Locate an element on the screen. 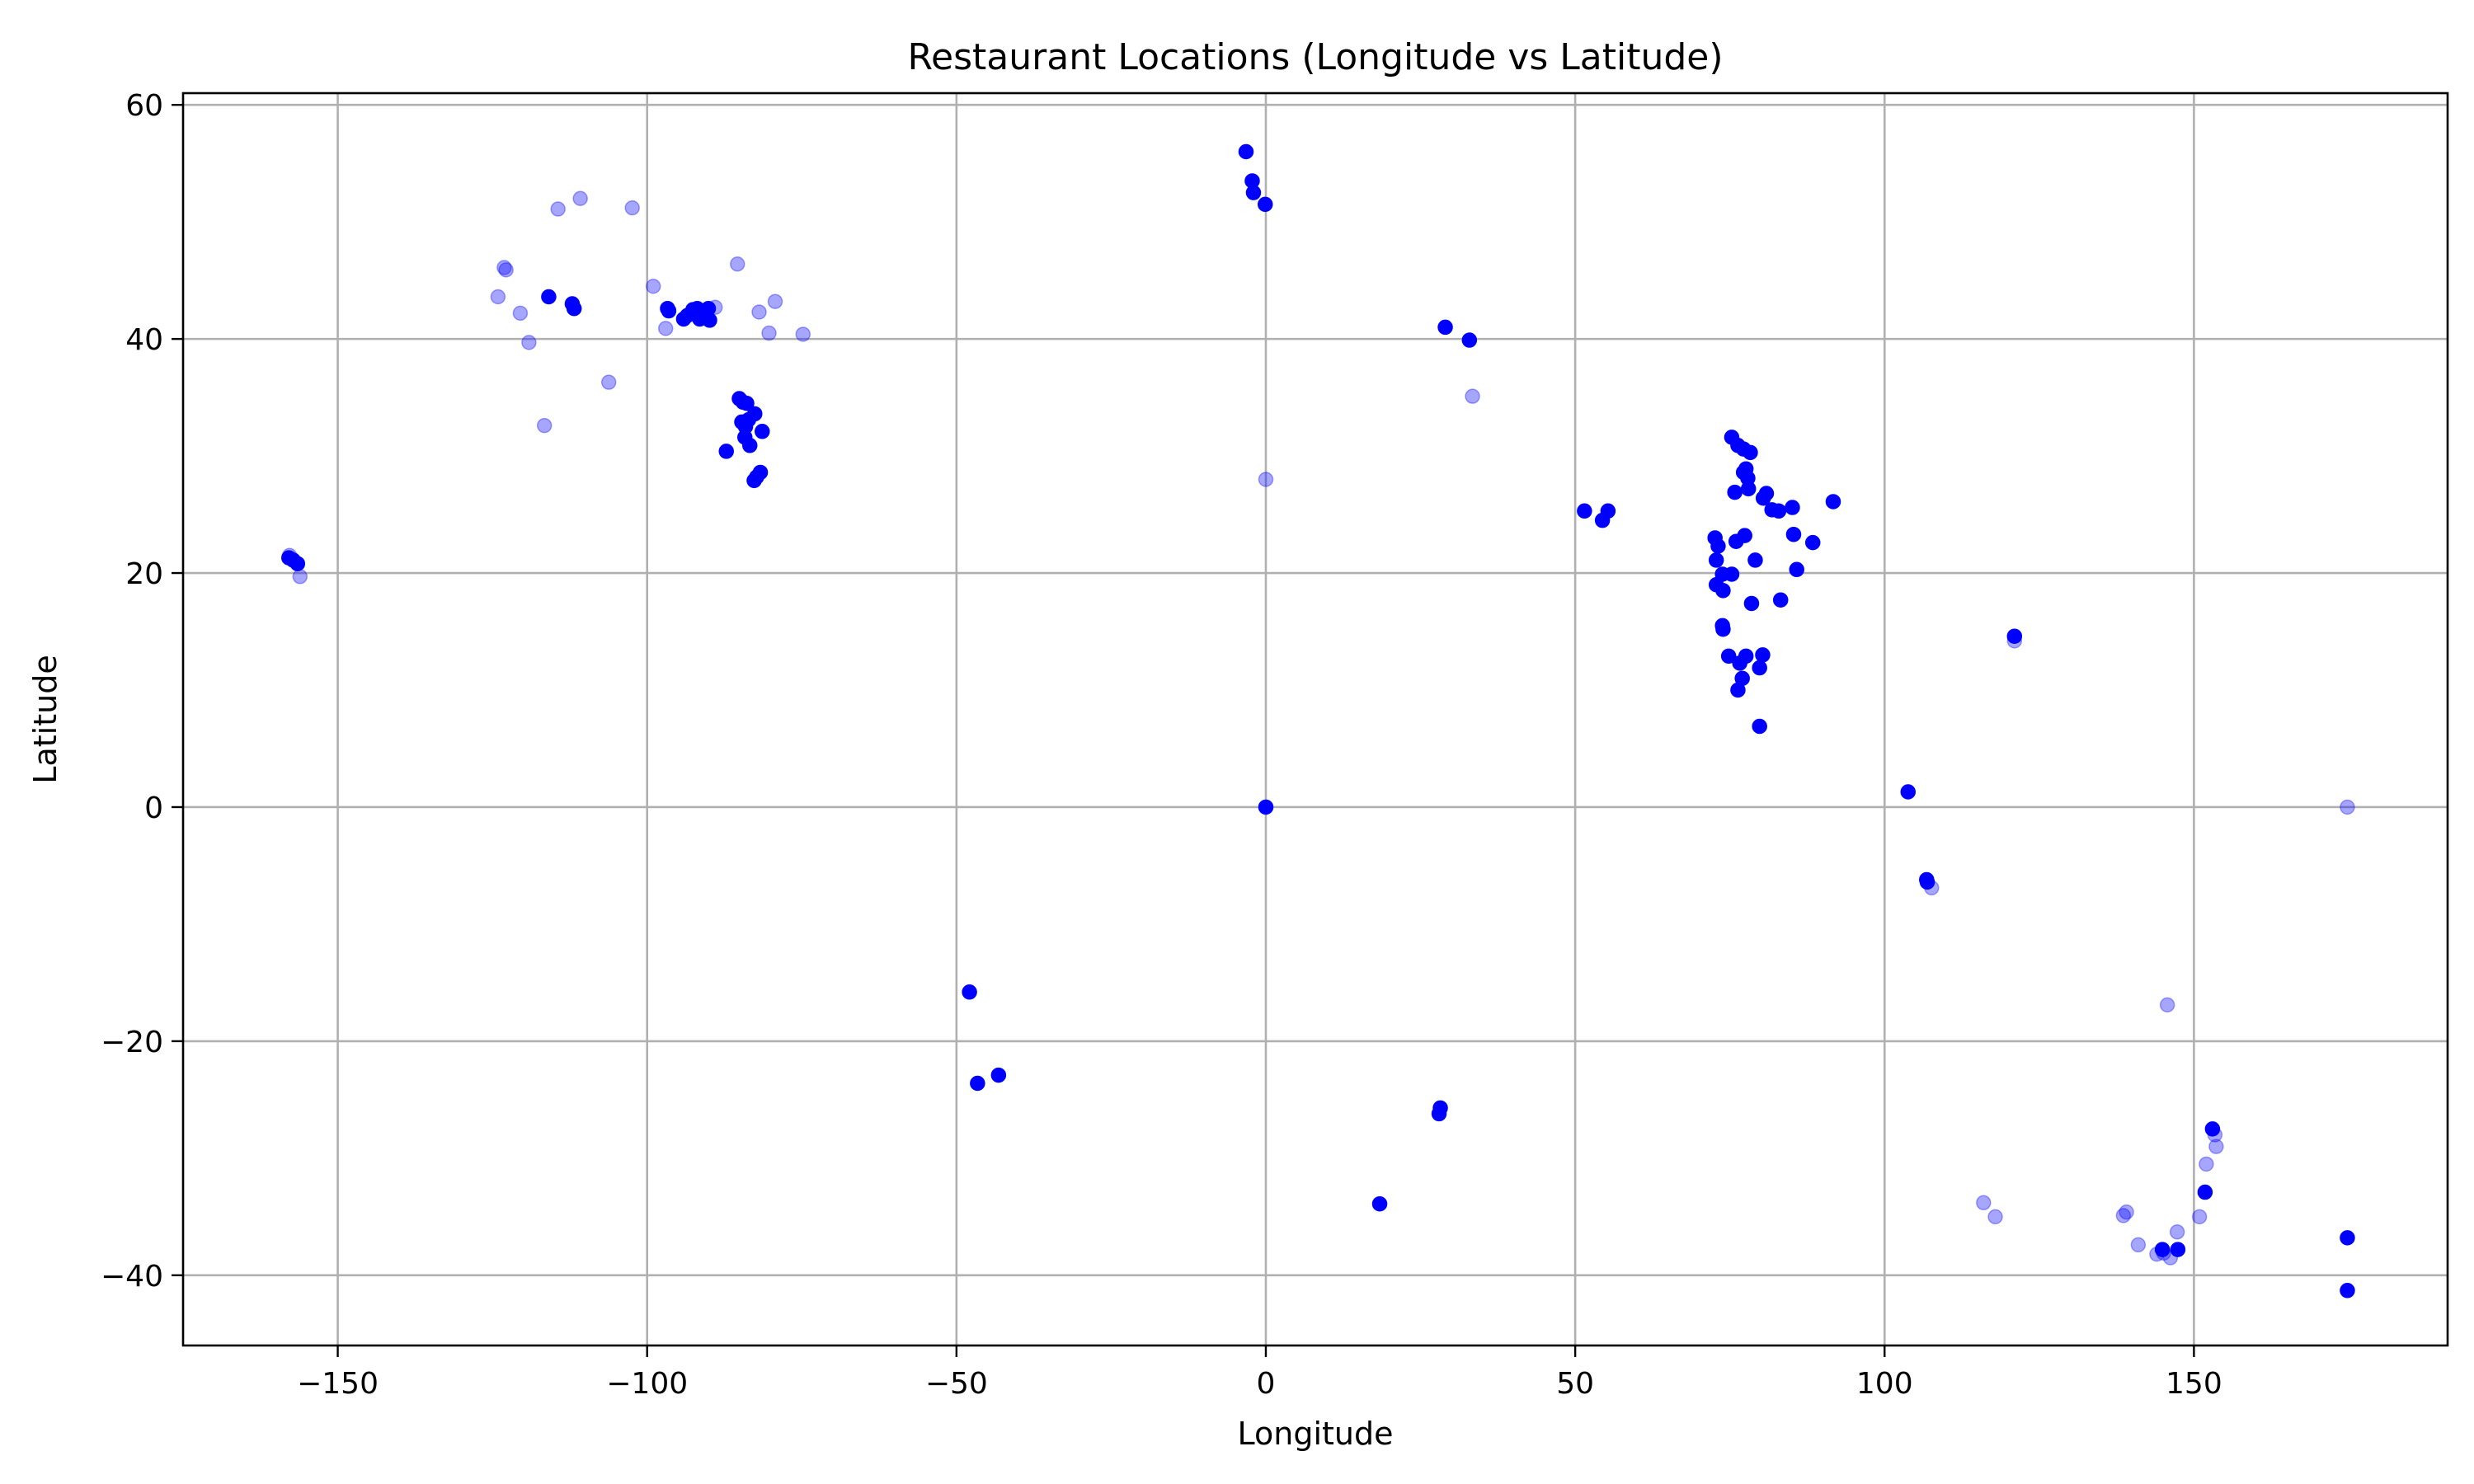 The height and width of the screenshot is (1484, 2474). x-tick-label-2: −50 is located at coordinates (956, 1384).